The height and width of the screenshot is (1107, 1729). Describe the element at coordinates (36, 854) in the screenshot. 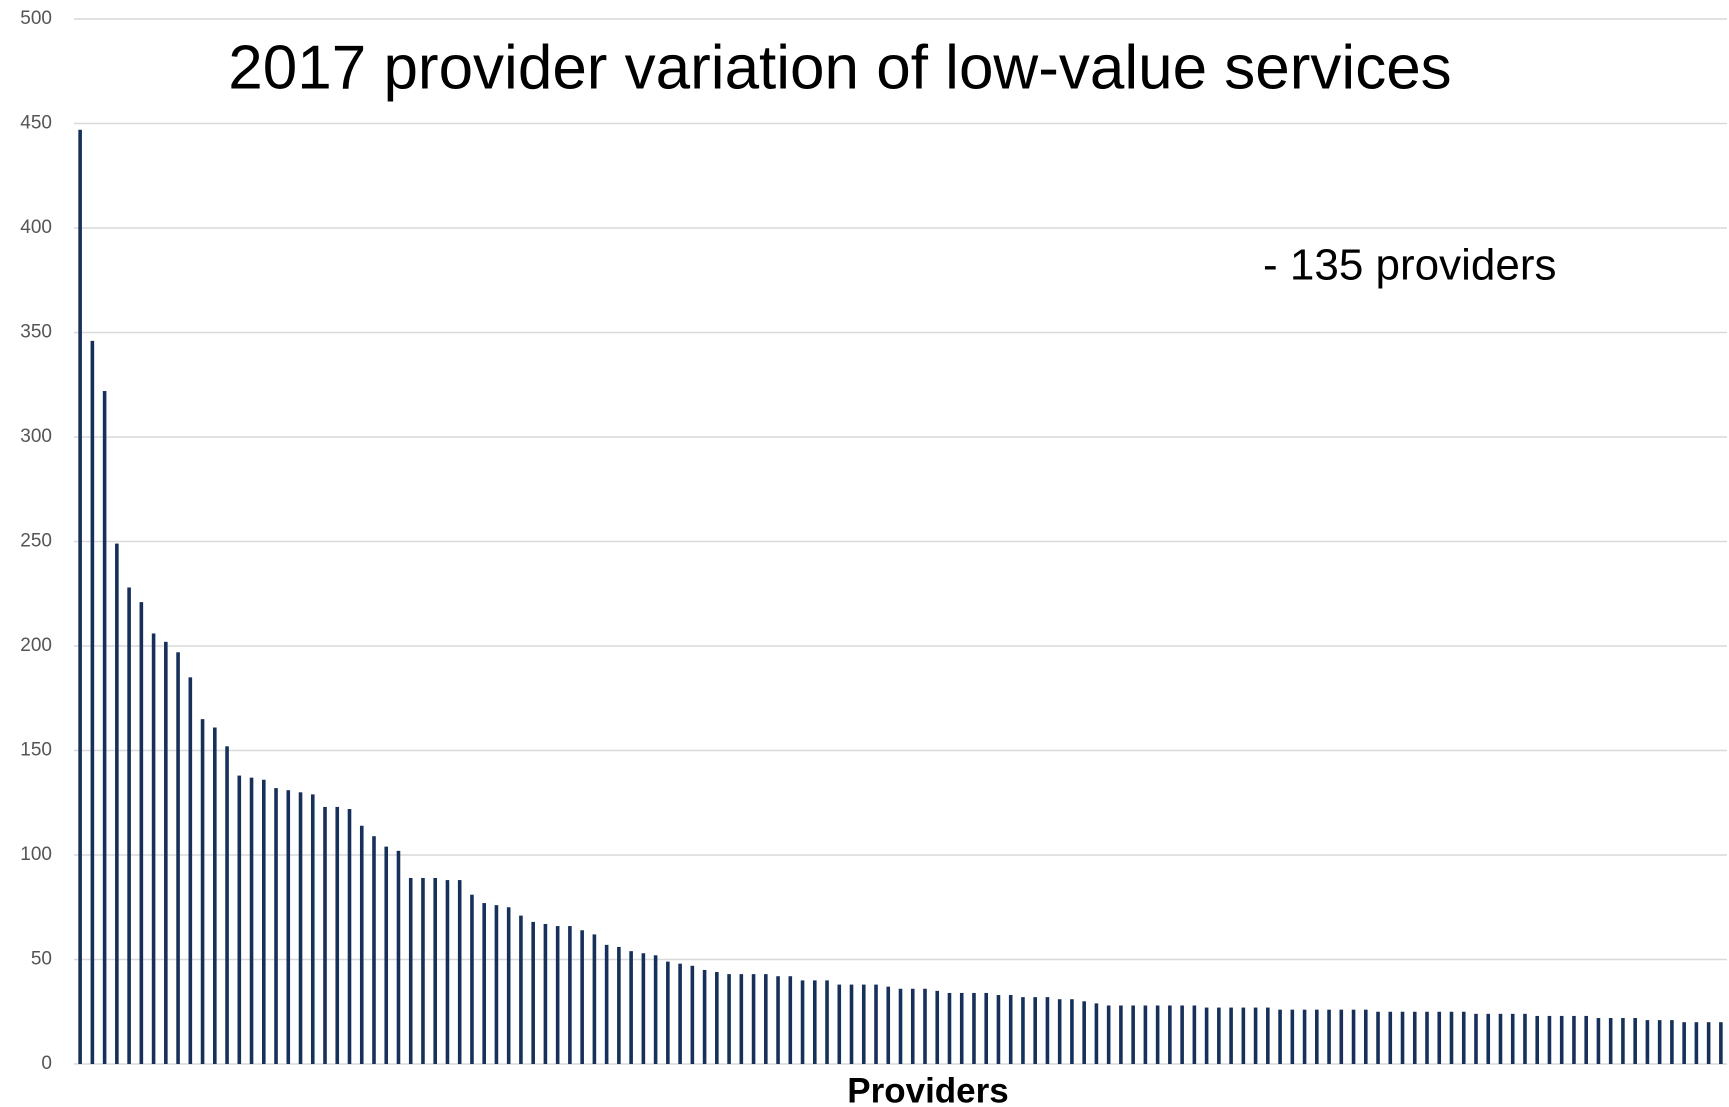

I see `y-tick-label: 100` at that location.